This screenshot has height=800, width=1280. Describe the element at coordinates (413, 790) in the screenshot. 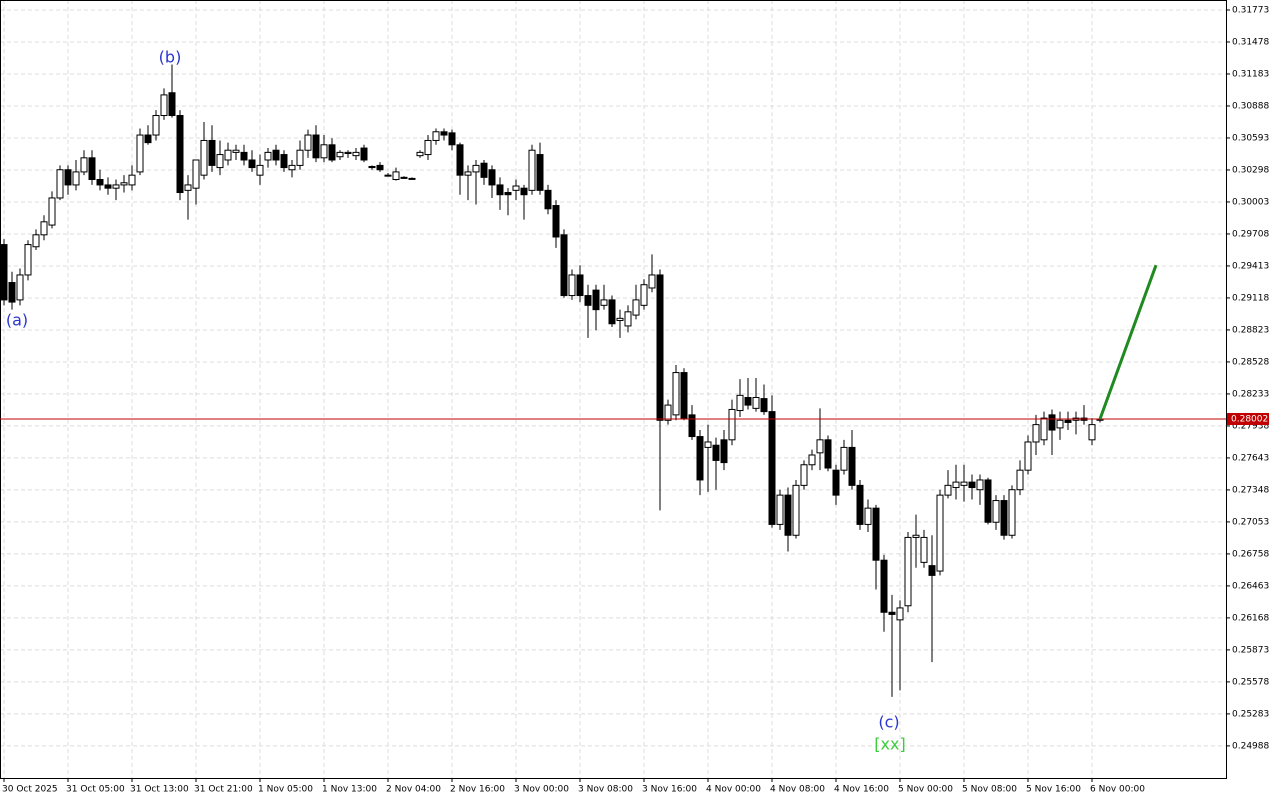

I see `x-tick-label: 2 Nov 04:00` at that location.